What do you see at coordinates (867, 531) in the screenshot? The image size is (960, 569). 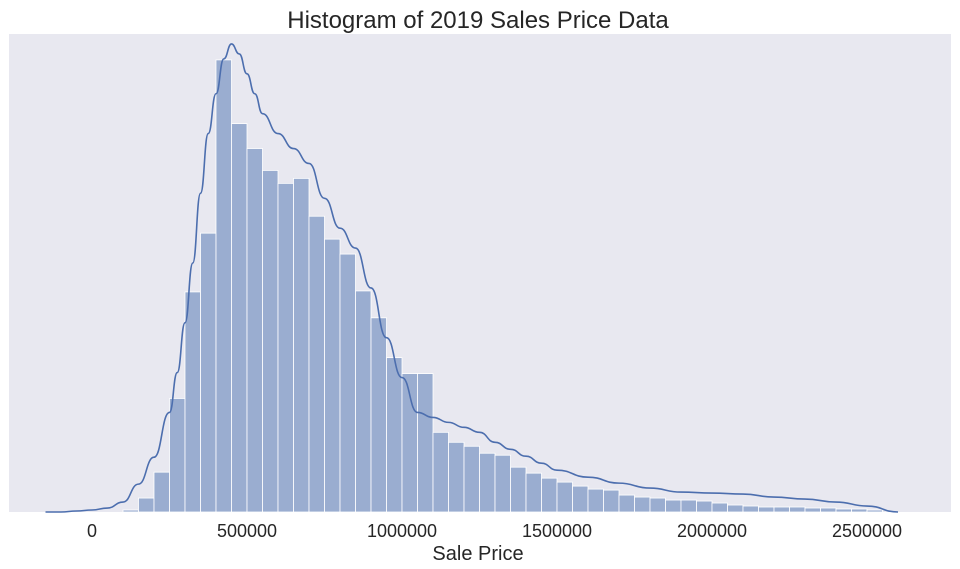 I see `x-tick-label: 2500000` at bounding box center [867, 531].